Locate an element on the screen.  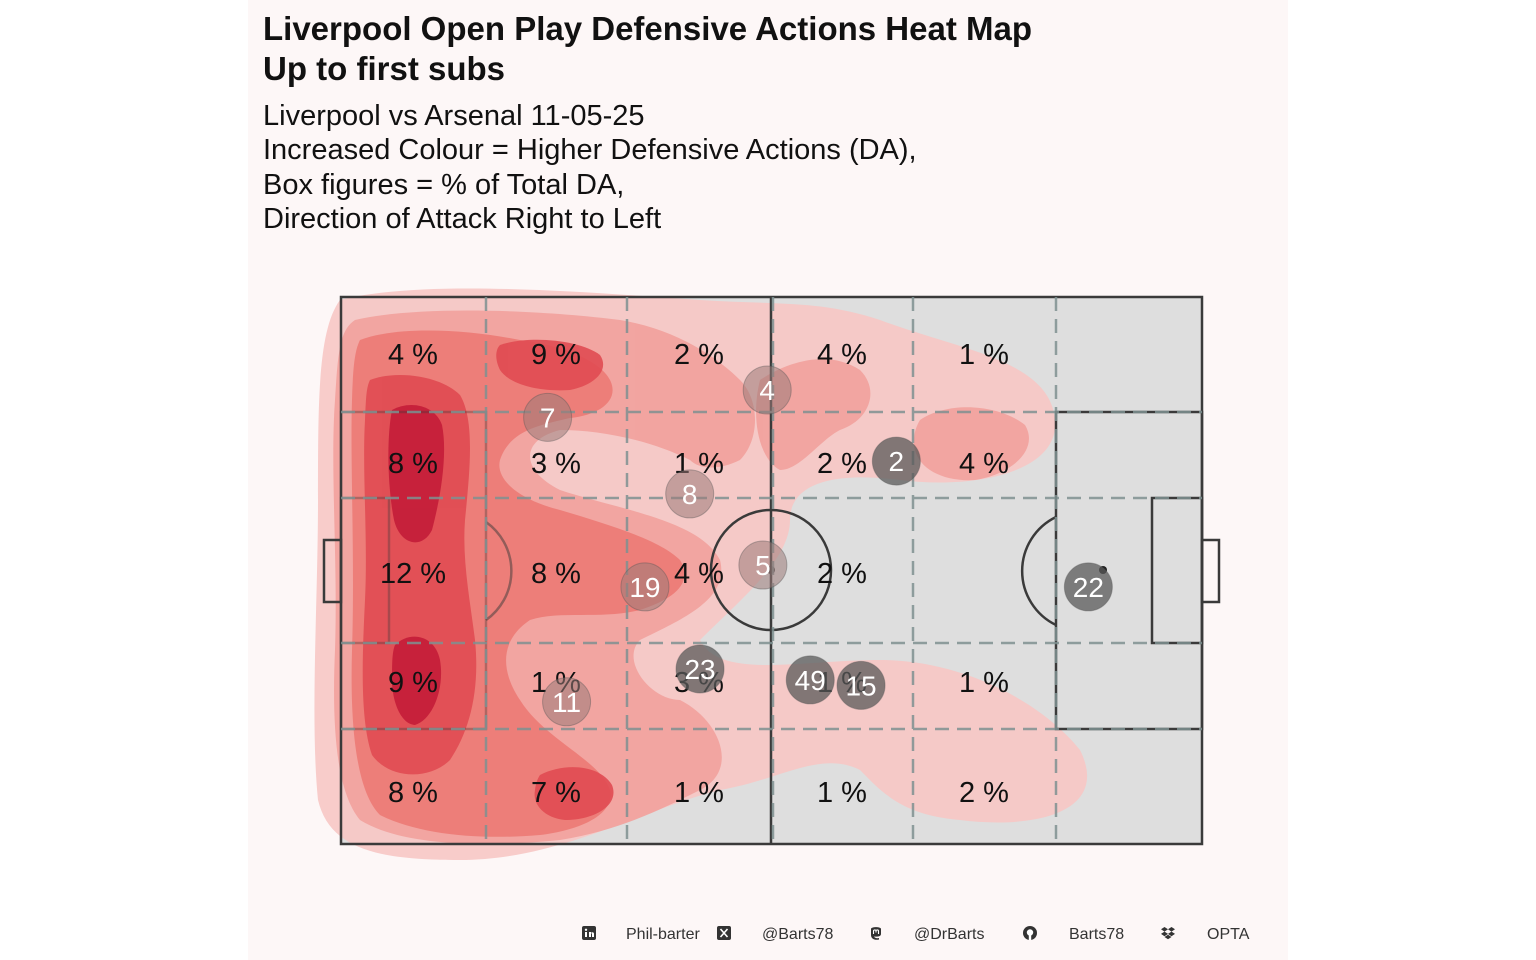
player-marker-8: 8 is located at coordinates (690, 494).